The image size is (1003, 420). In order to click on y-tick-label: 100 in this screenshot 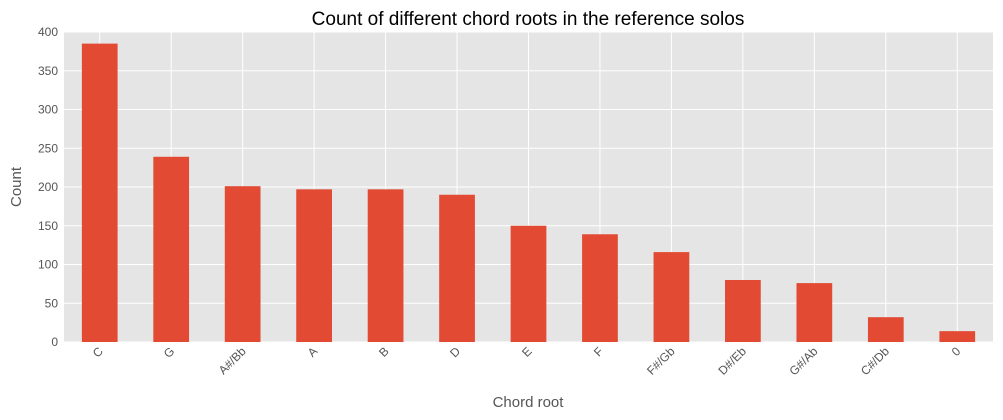, I will do `click(48, 265)`.